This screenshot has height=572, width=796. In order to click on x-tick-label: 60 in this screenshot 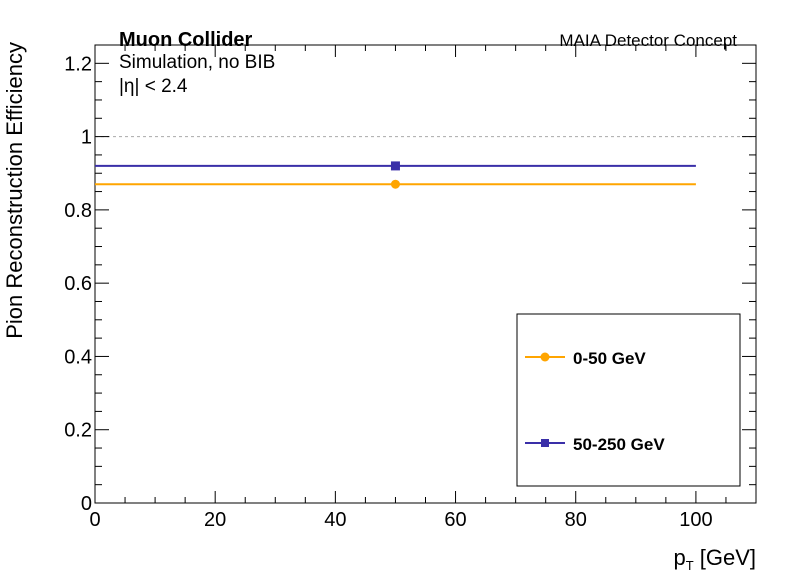, I will do `click(455, 520)`.